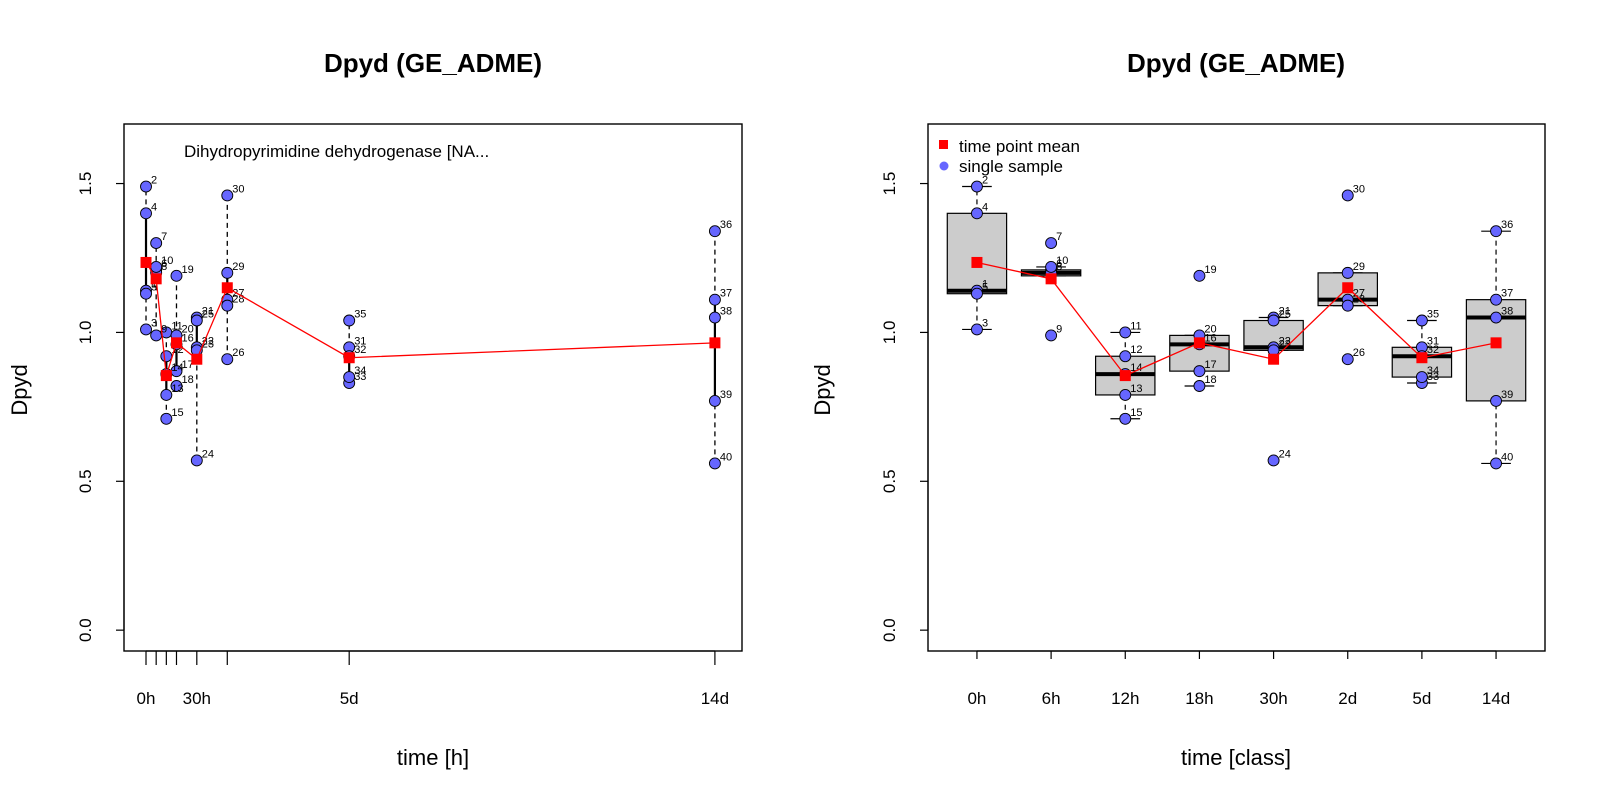 This screenshot has width=1600, height=800. Describe the element at coordinates (1051, 698) in the screenshot. I see `x-tick-label: 6h` at that location.